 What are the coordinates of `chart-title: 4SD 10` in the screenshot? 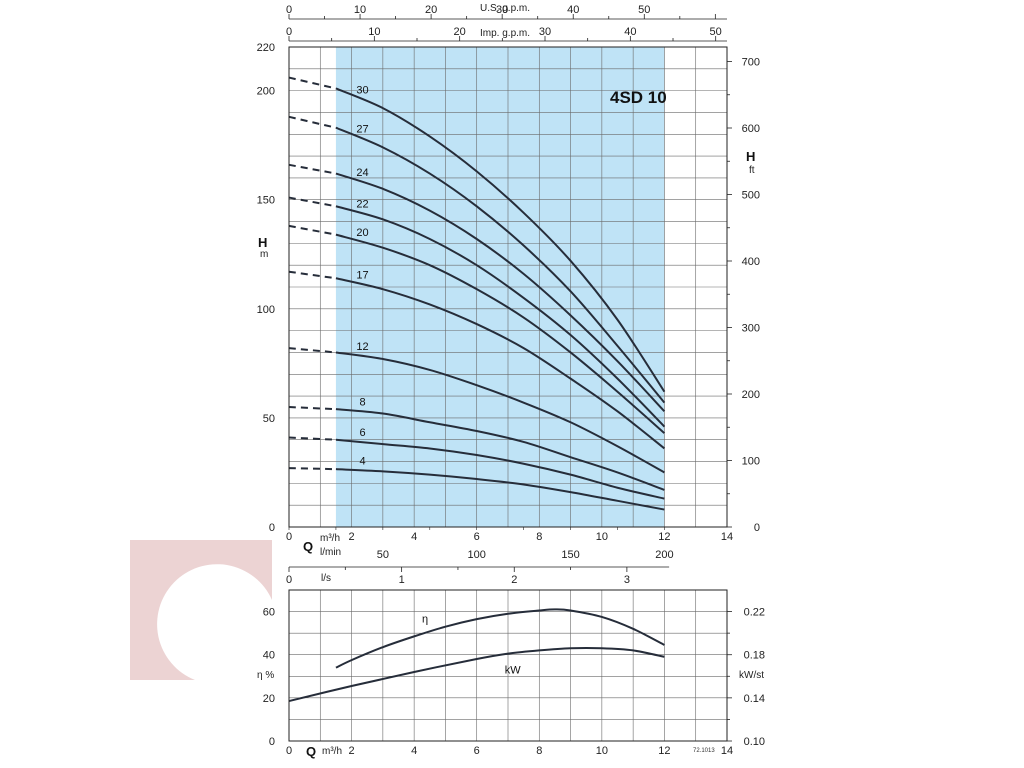 It's located at (638, 97).